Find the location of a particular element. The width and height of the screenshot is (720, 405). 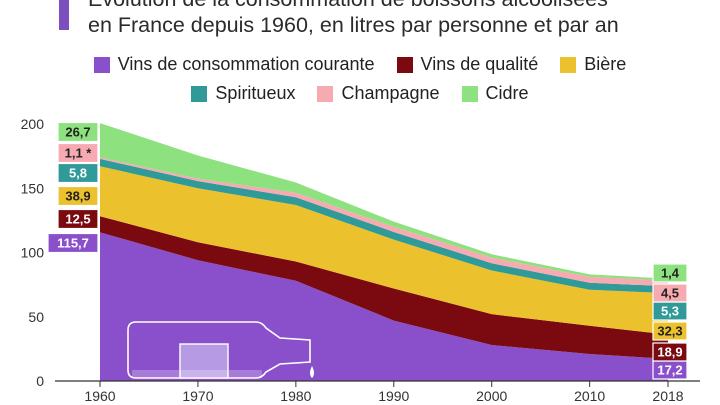

start-label-cidre: 26,7 is located at coordinates (77, 132).